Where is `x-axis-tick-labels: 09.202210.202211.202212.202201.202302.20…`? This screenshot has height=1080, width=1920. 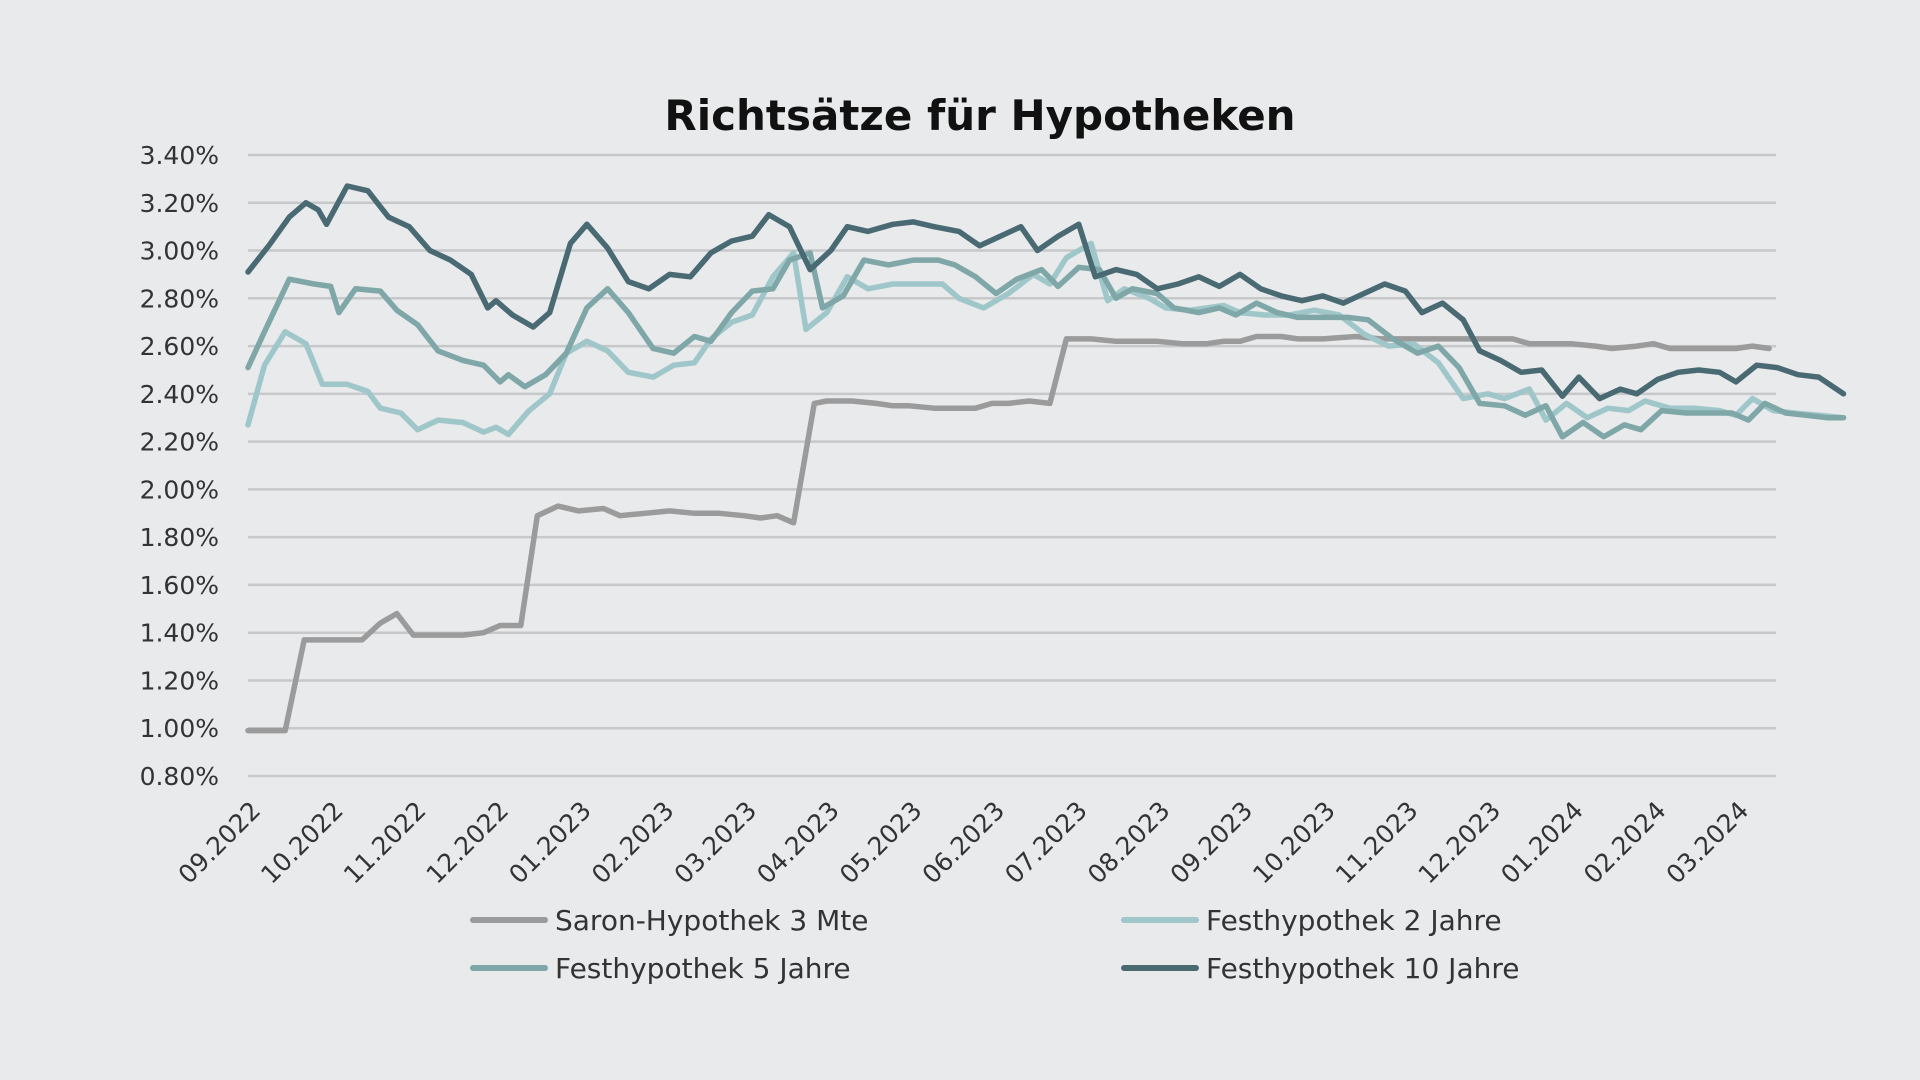 x-axis-tick-labels: 09.202210.202211.202212.202201.202302.20… is located at coordinates (964, 843).